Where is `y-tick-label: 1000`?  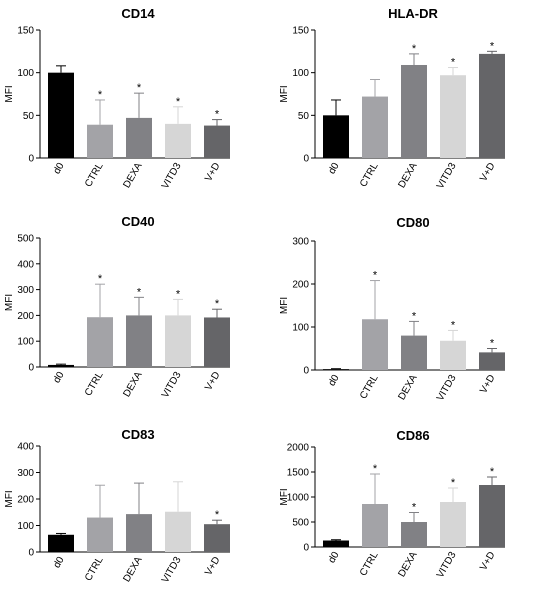 y-tick-label: 1000 is located at coordinates (298, 498).